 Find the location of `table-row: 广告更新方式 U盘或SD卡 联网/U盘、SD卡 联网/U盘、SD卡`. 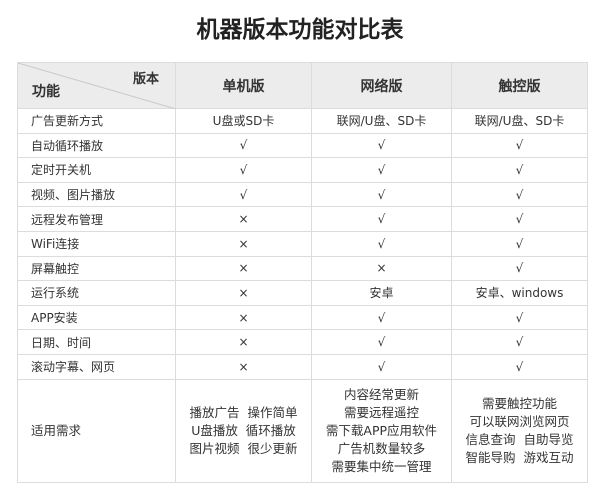

table-row: 广告更新方式 U盘或SD卡 联网/U盘、SD卡 联网/U盘、SD卡 is located at coordinates (303, 121).